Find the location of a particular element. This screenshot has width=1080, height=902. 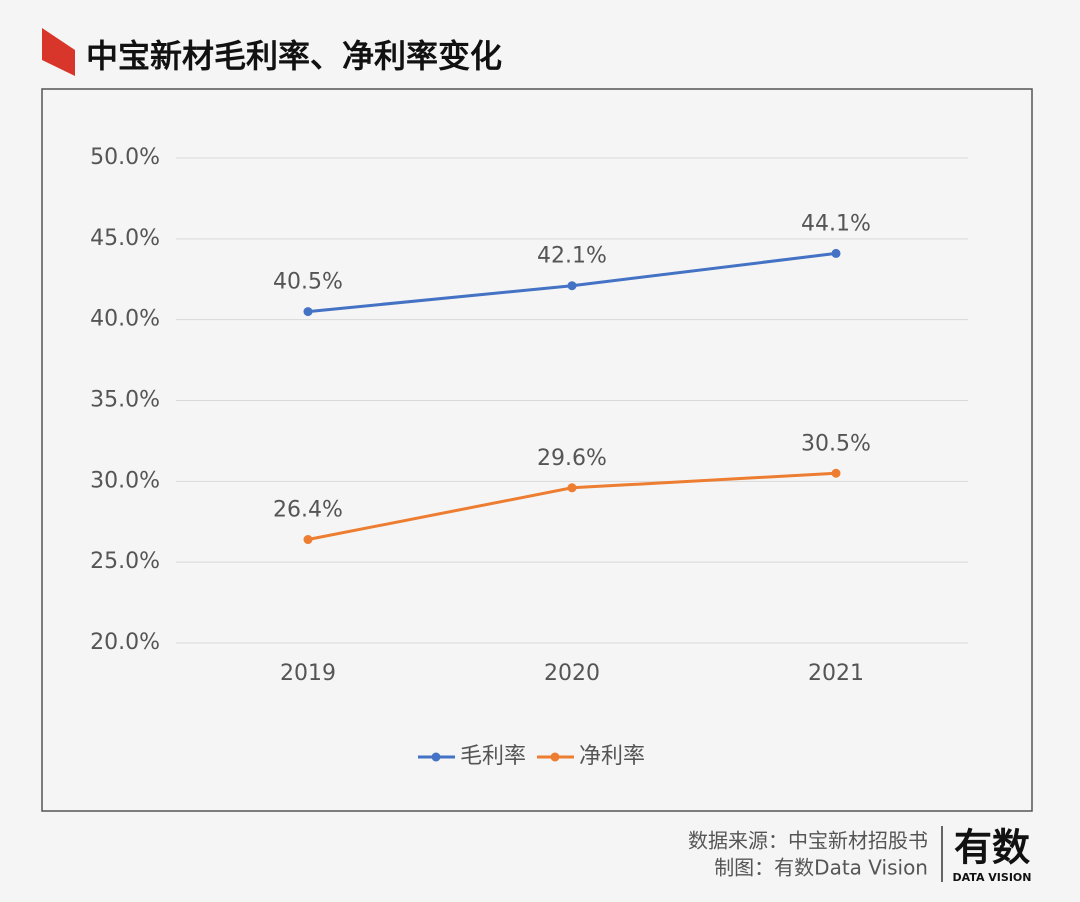

legend-label: 毛利率 is located at coordinates (493, 756).